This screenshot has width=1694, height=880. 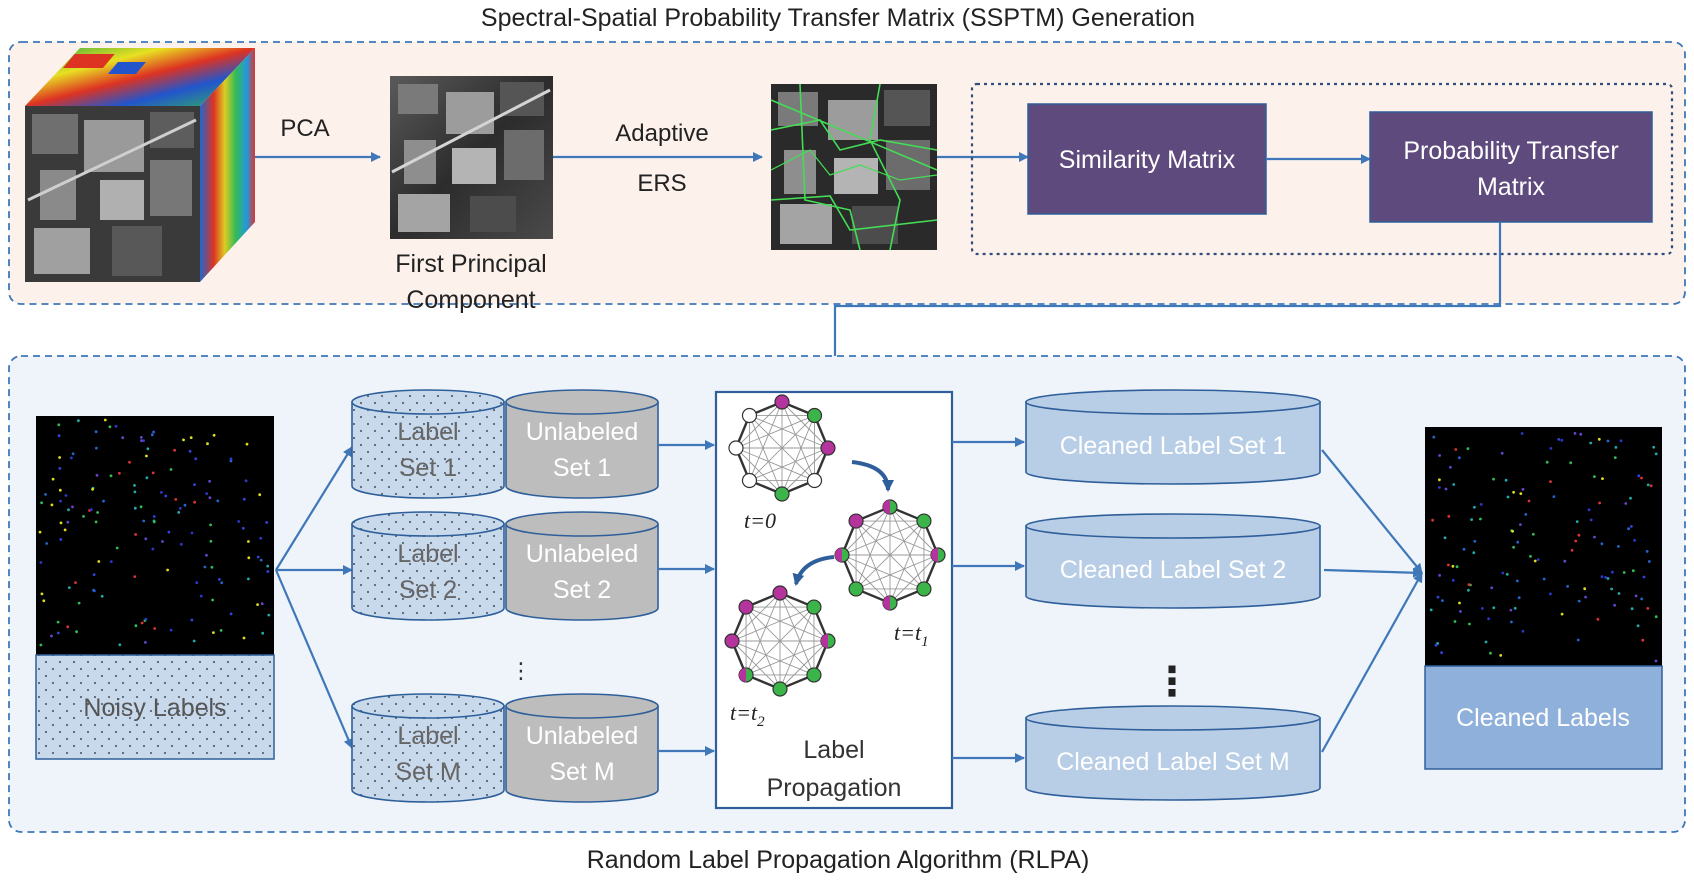 I want to click on label-set-label-line2: Set 2, so click(x=428, y=590).